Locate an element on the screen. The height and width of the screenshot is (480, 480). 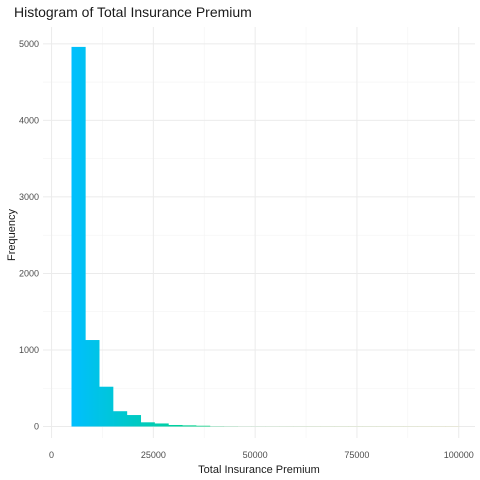
y-axis-title: Frequency is located at coordinates (12, 235).